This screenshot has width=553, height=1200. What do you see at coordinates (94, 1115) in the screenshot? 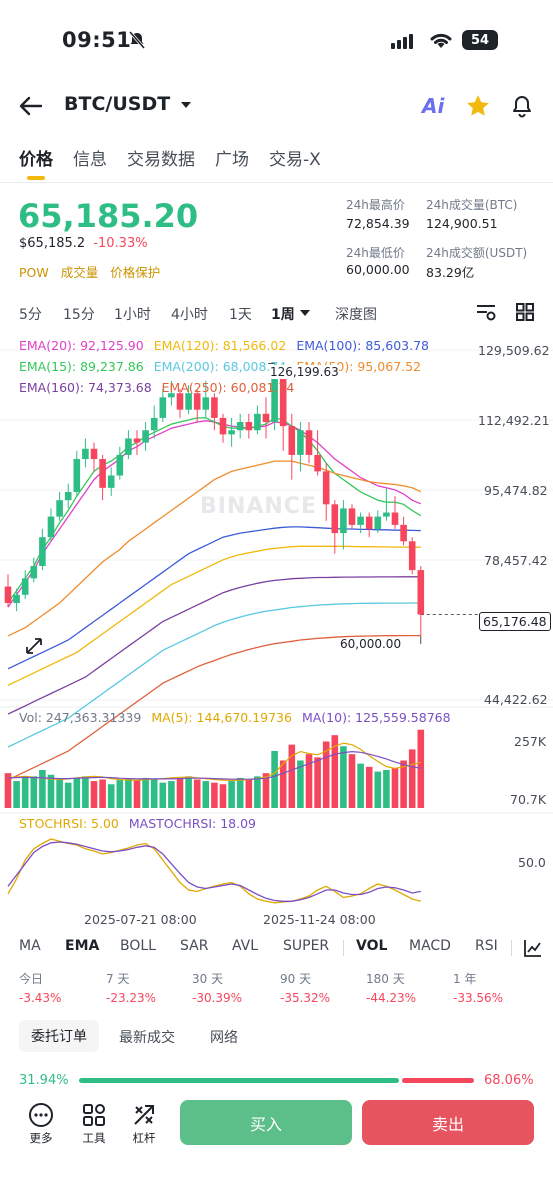
I see `tools-icon` at bounding box center [94, 1115].